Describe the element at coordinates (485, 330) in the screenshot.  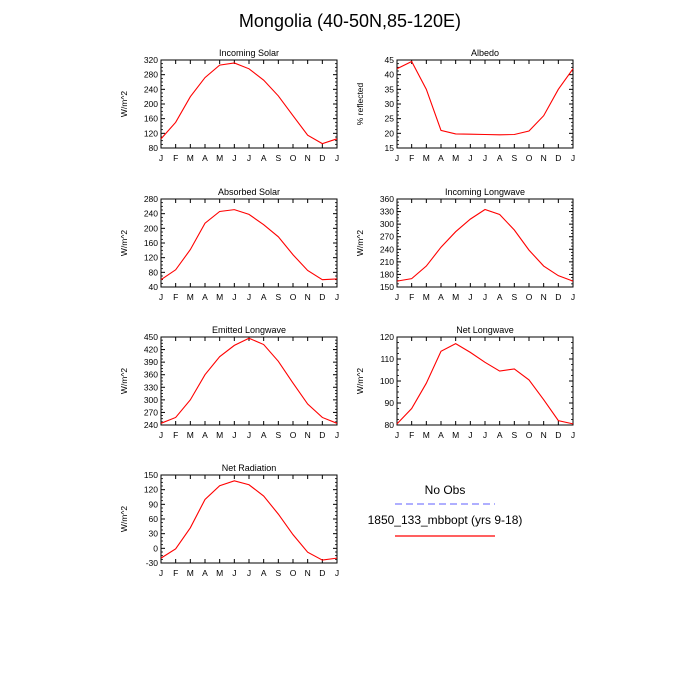
I see `panel-title: Net Longwave` at that location.